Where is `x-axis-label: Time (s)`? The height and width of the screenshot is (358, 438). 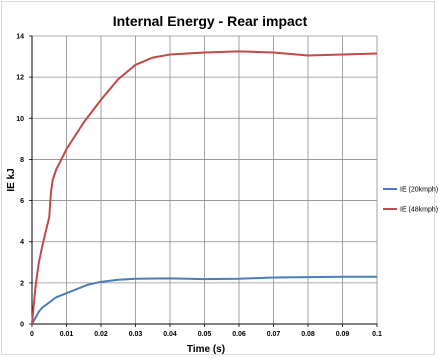 x-axis-label: Time (s) is located at coordinates (206, 349).